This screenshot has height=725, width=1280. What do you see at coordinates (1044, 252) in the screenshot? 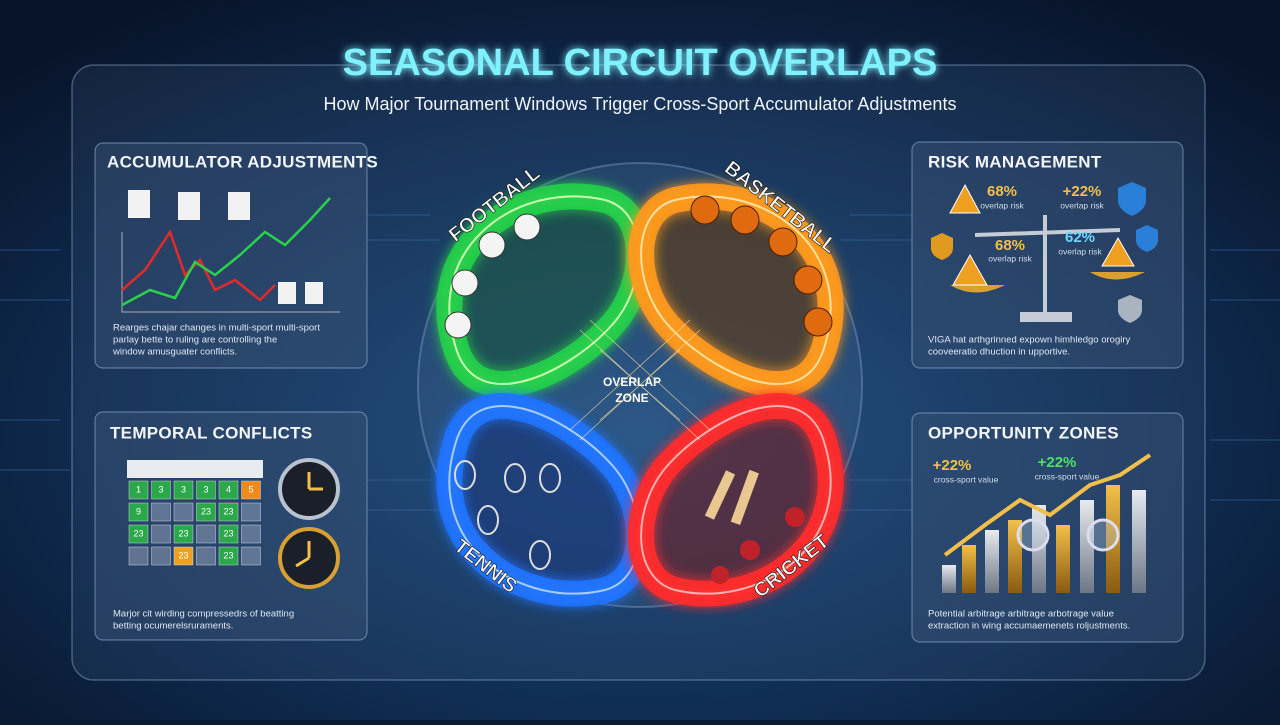
I see `scale-icon` at bounding box center [1044, 252].